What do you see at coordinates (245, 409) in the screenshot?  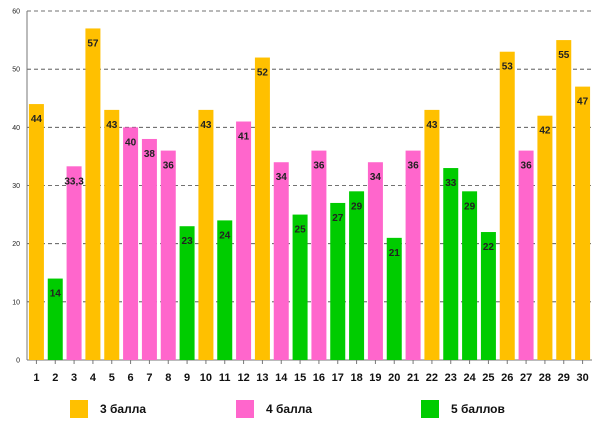 I see `legend-swatch-4-points` at bounding box center [245, 409].